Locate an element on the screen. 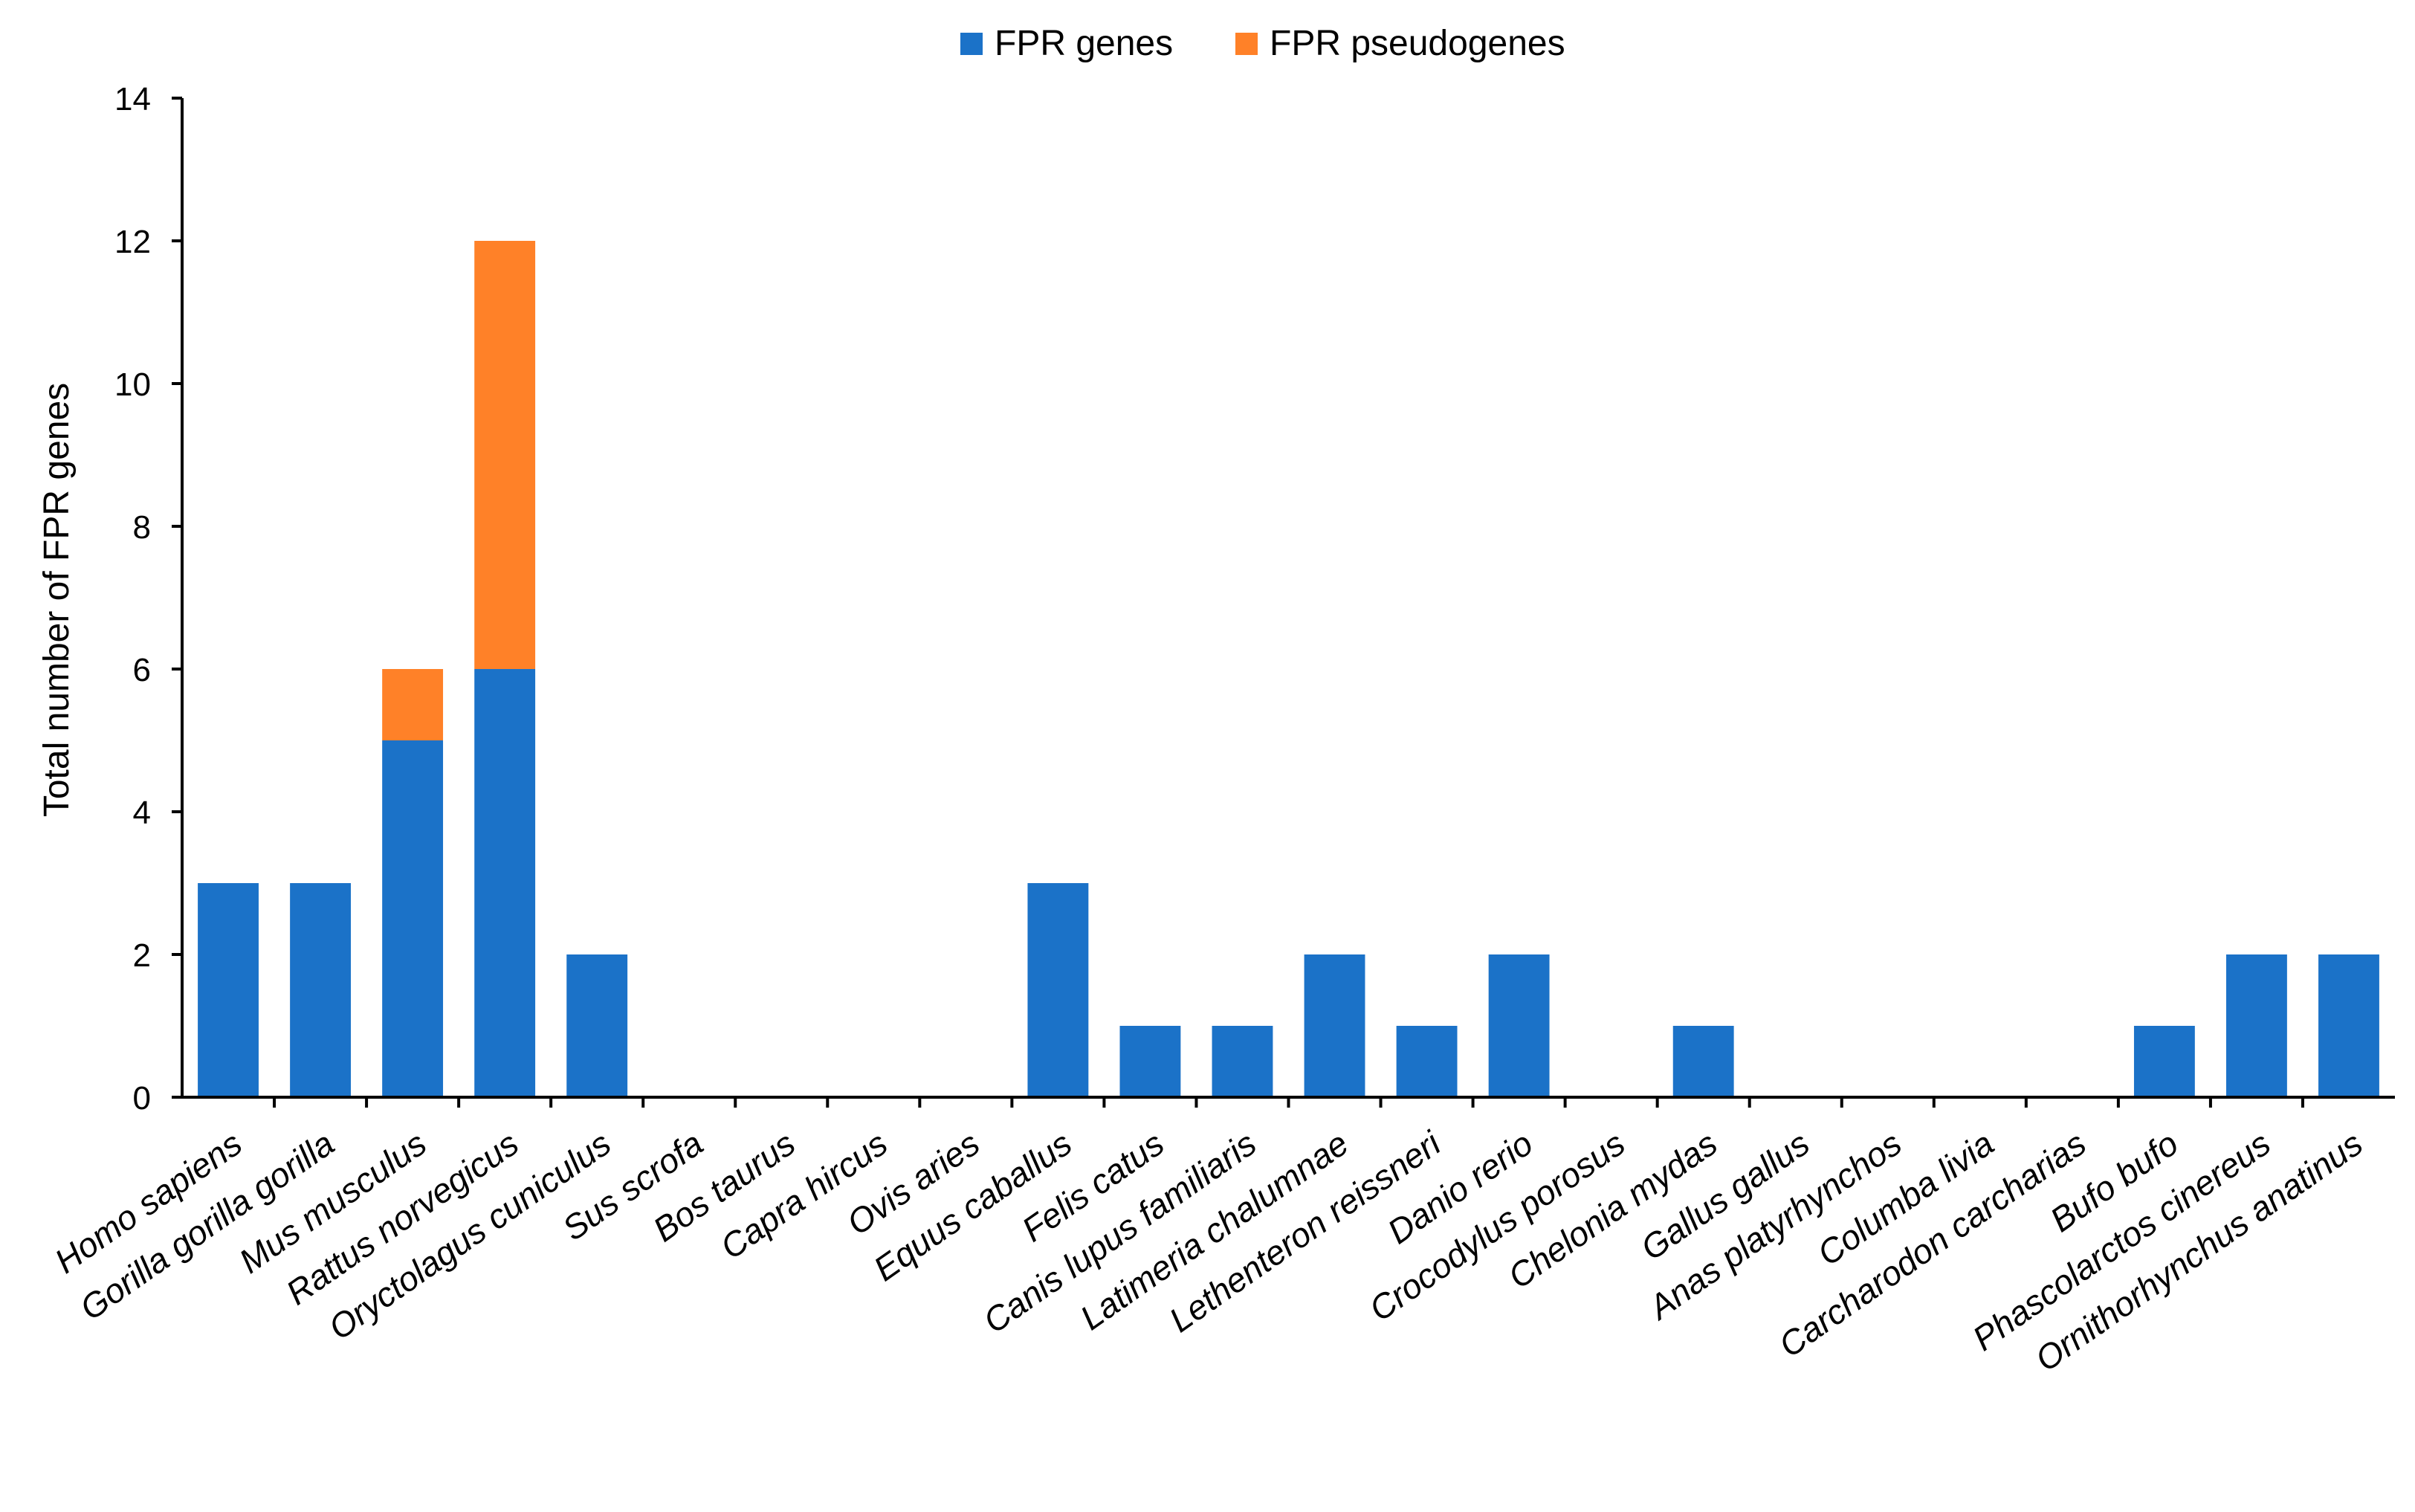  y-tick-label-10: 10 is located at coordinates (132, 385).